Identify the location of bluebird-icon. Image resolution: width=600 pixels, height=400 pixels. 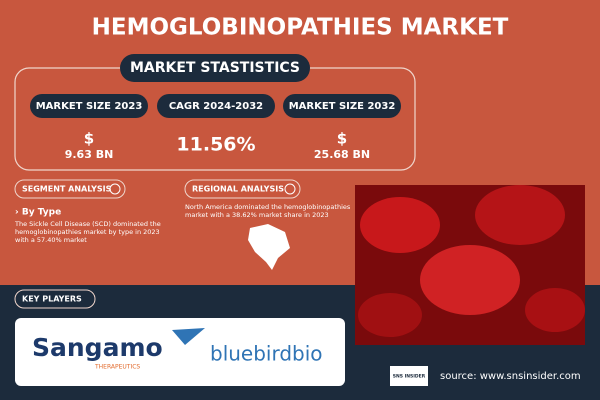
(188, 336).